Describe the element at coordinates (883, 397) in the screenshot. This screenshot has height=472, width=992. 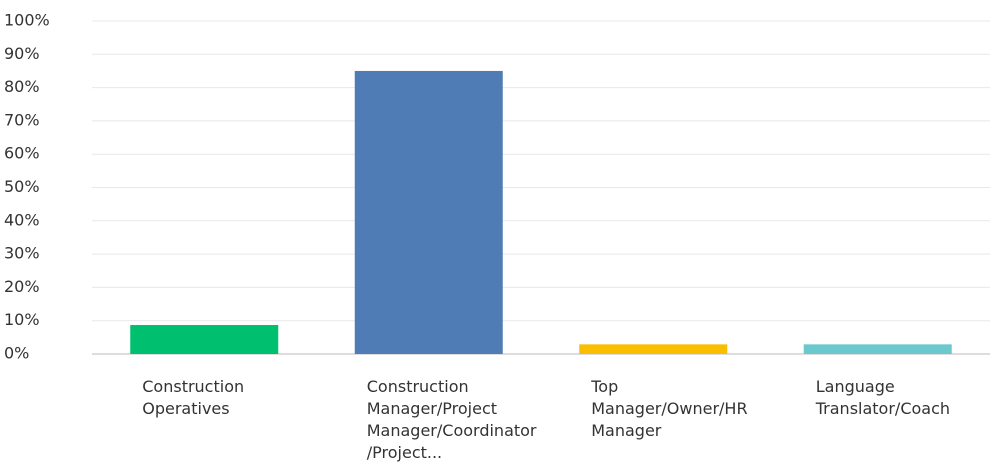
I see `x-tick-label: Language Translator/Coach` at that location.